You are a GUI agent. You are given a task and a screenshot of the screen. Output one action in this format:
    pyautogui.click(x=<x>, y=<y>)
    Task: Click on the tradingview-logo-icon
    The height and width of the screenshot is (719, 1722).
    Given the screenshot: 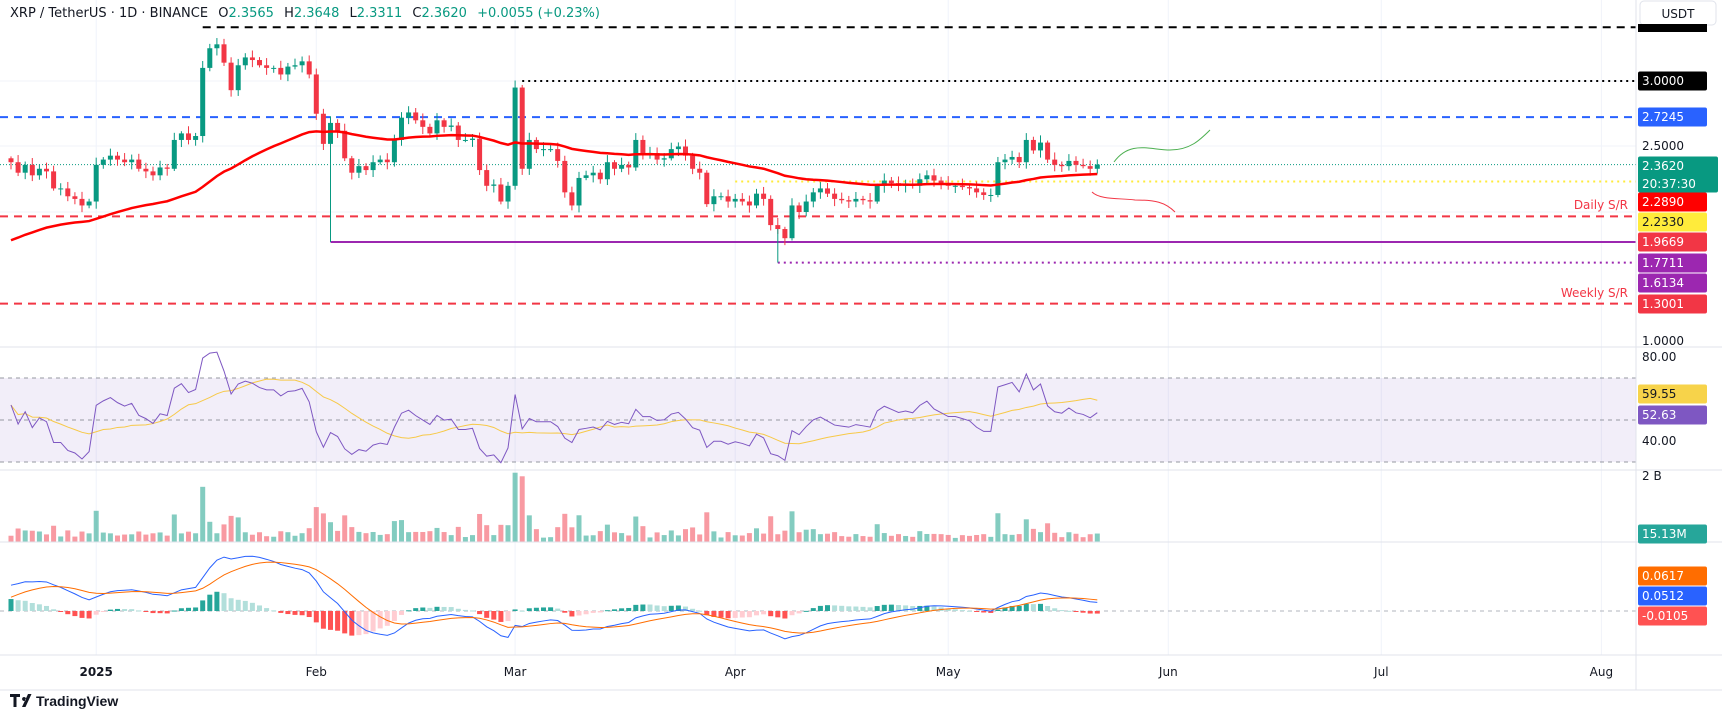 What is the action you would take?
    pyautogui.click(x=21, y=700)
    